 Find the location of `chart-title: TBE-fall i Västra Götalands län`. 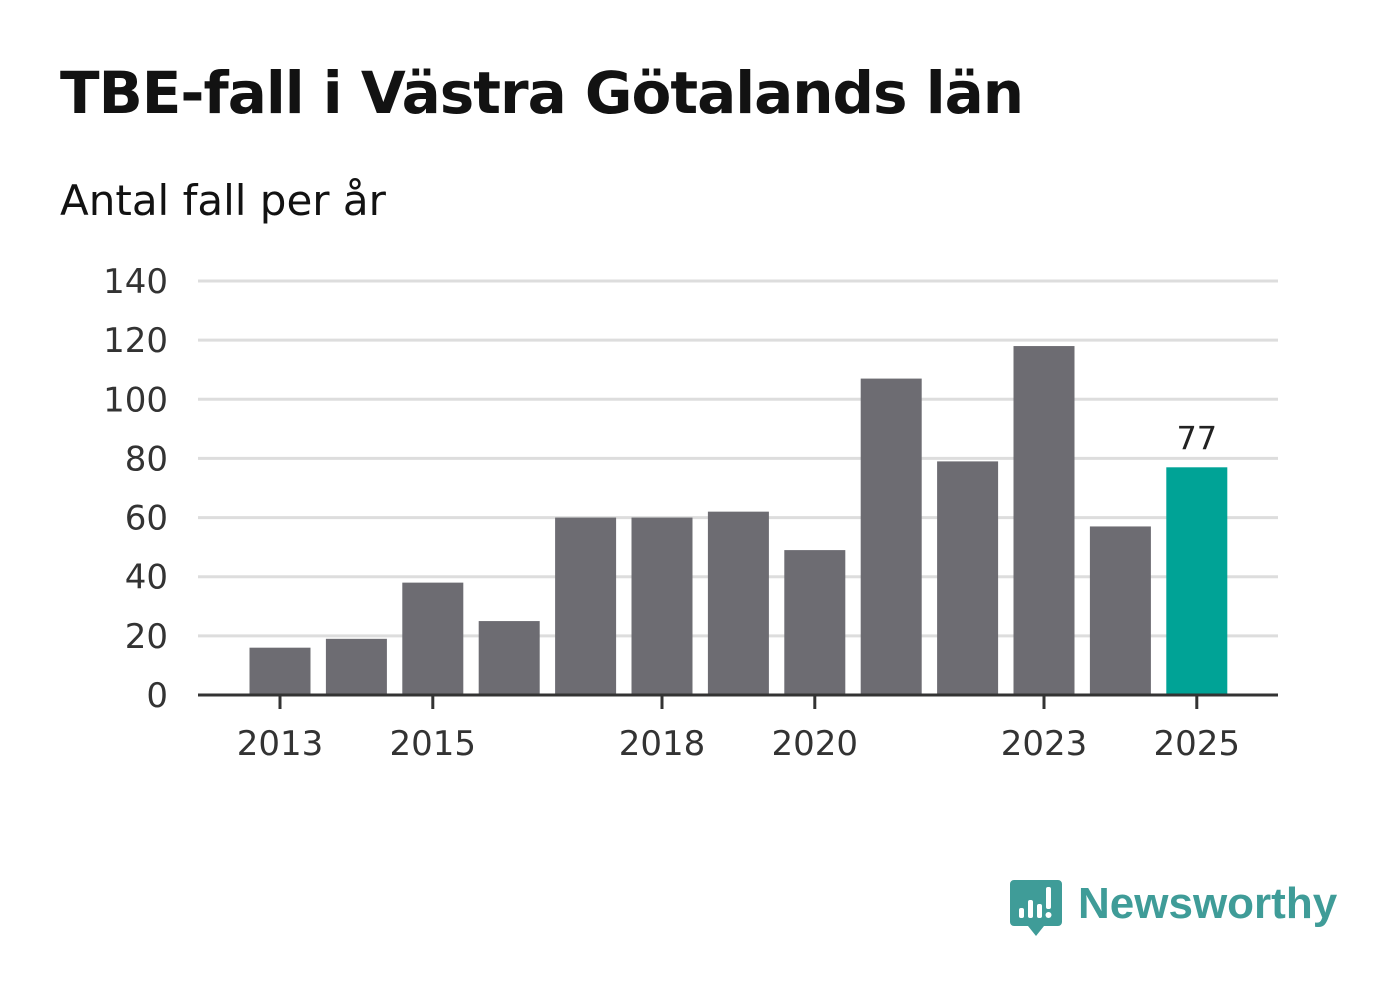

chart-title: TBE-fall i Västra Götalands län is located at coordinates (542, 93).